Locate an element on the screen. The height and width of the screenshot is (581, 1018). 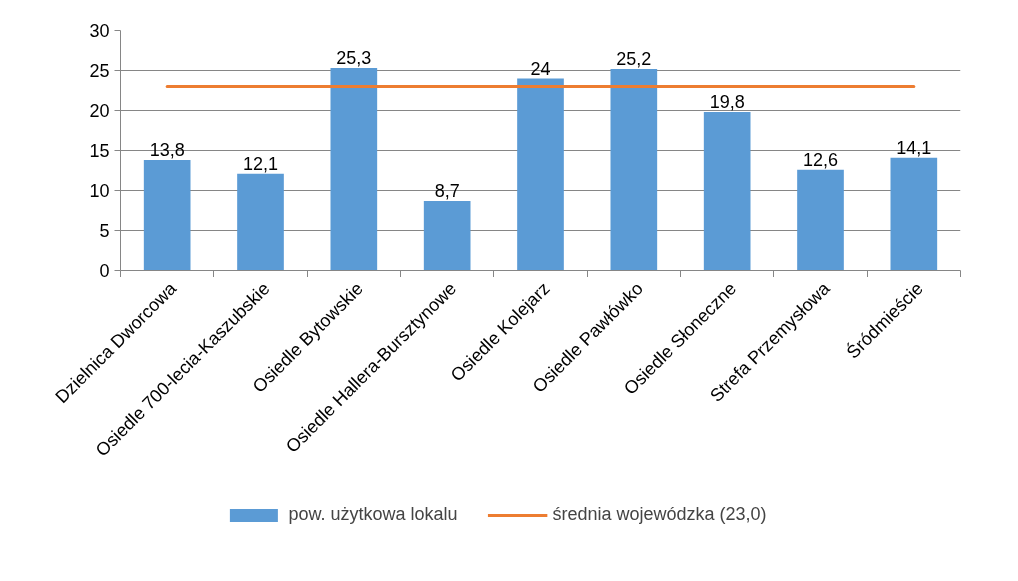
y-tick-label: 0 is located at coordinates (104, 271).